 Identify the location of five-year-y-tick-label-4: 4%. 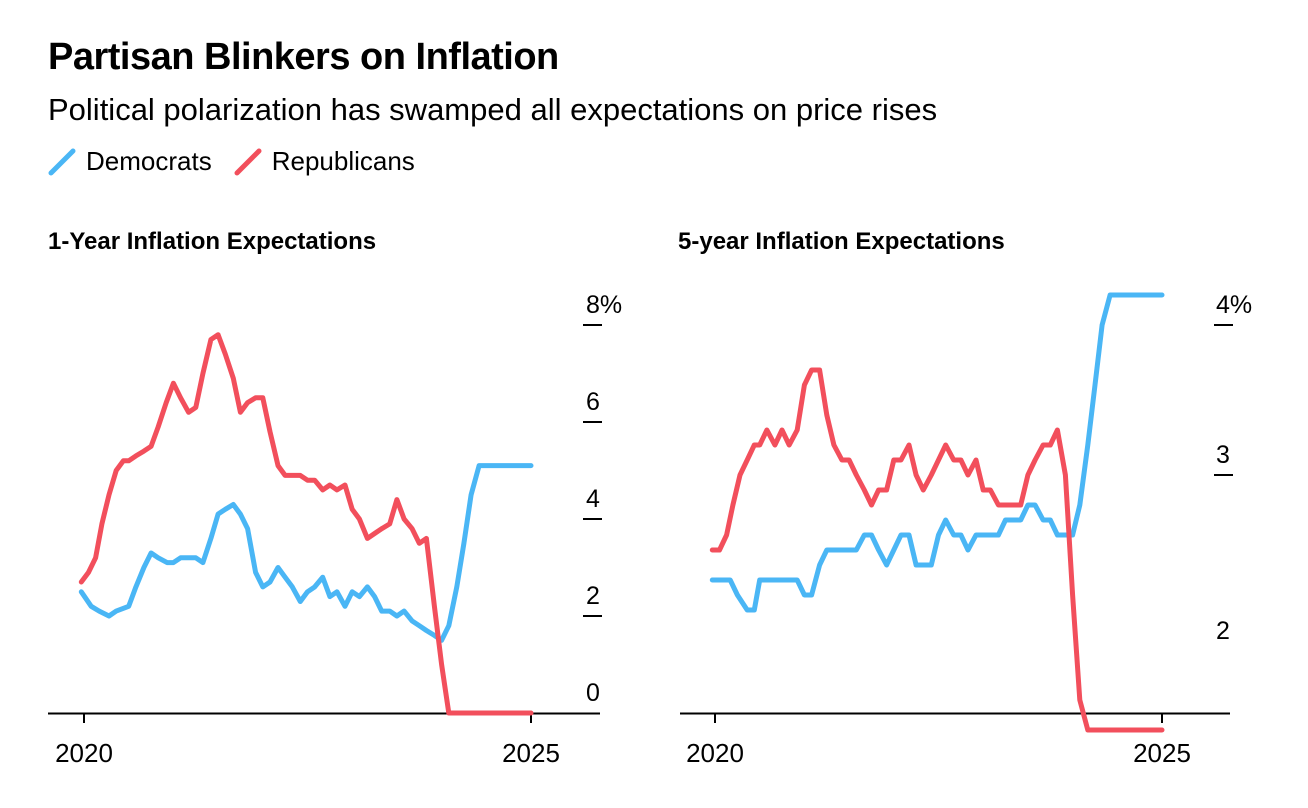
(1234, 305).